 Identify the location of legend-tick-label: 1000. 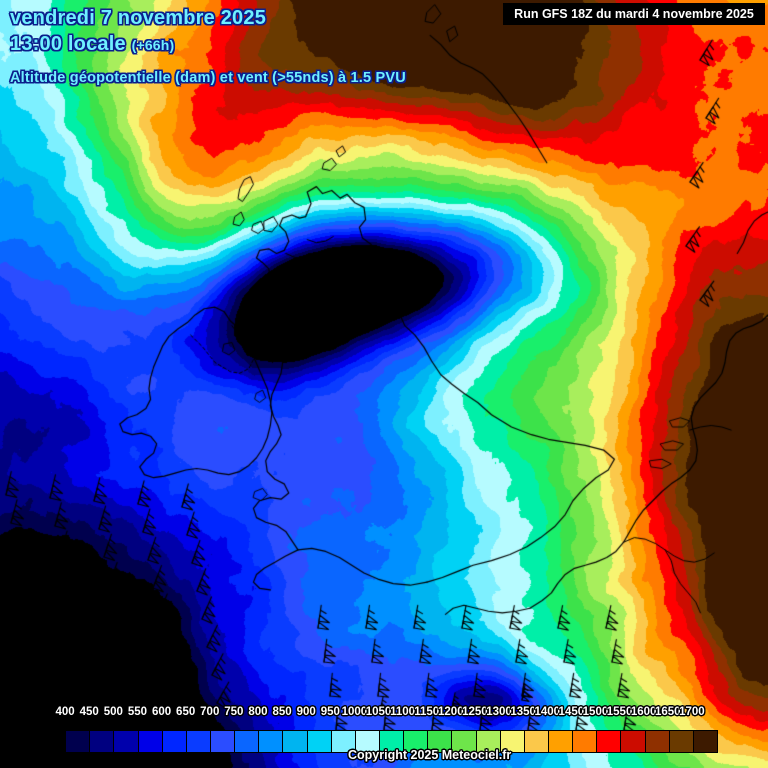
(354, 712).